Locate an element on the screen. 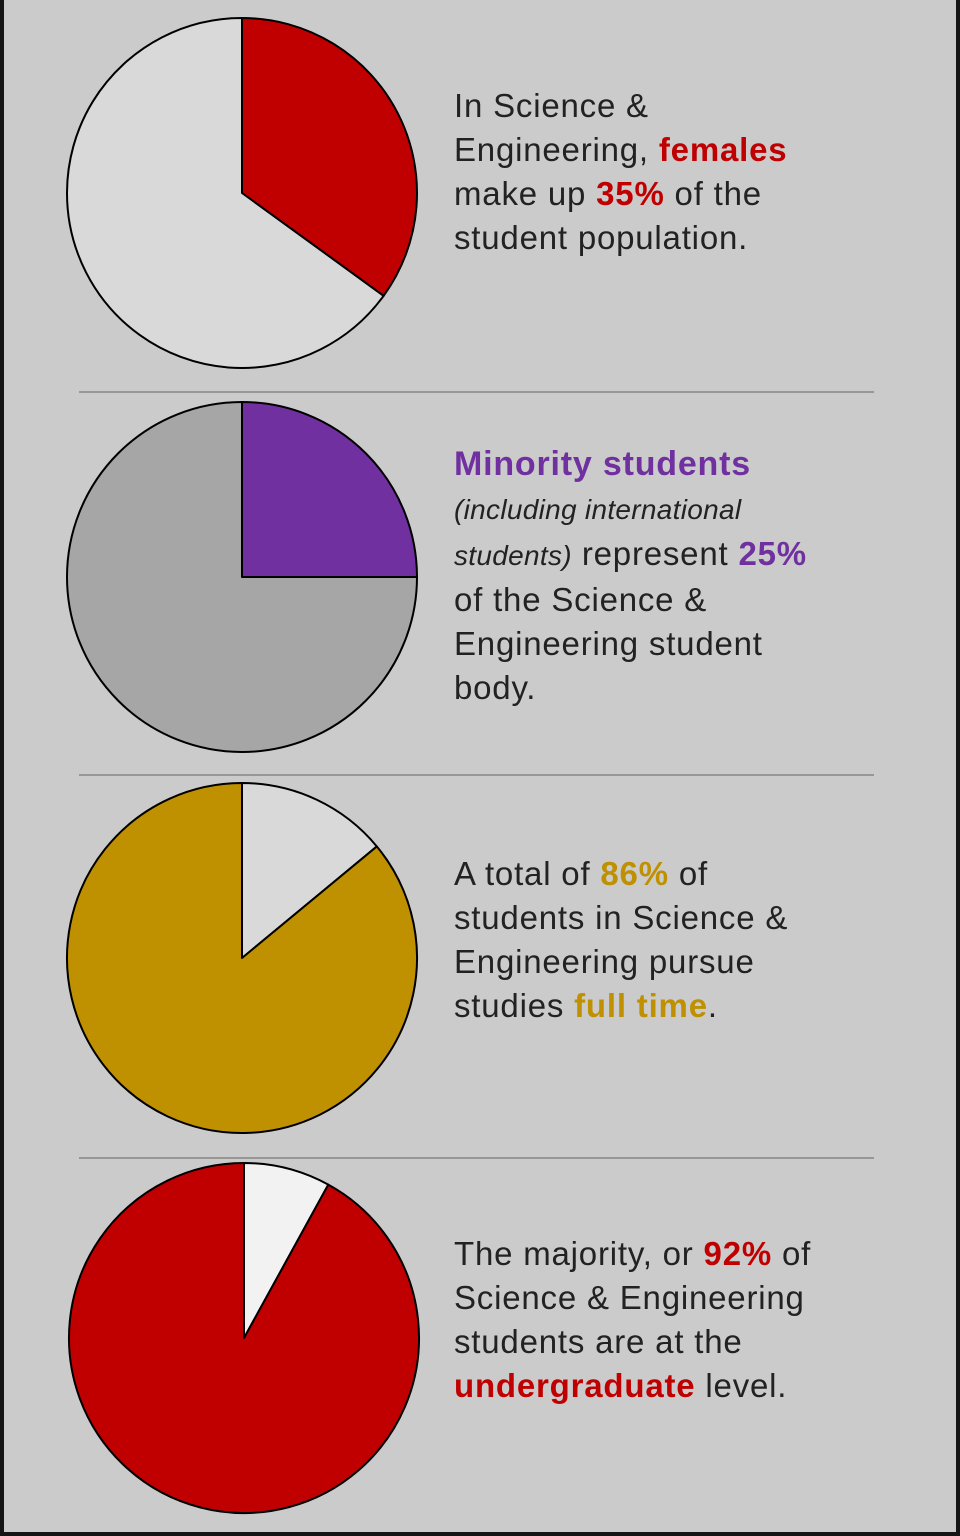 This screenshot has height=1536, width=960. caption-line: The majority, or 92% of is located at coordinates (704, 1254).